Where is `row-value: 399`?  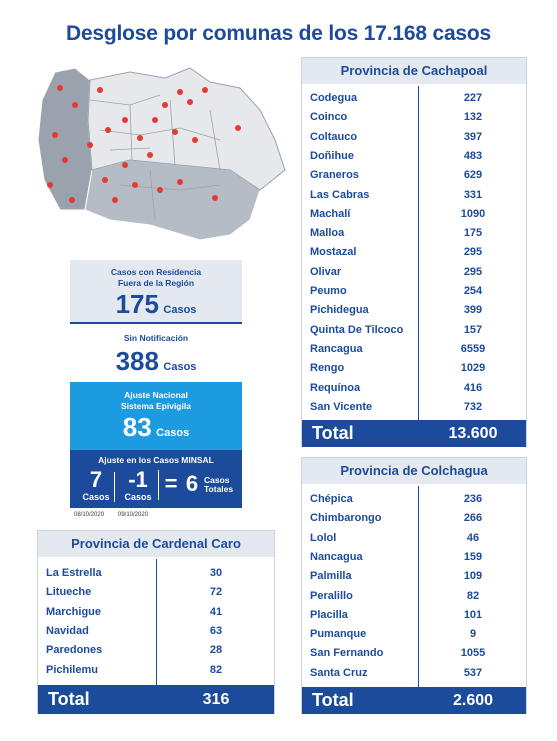
row-value: 399 is located at coordinates (473, 310).